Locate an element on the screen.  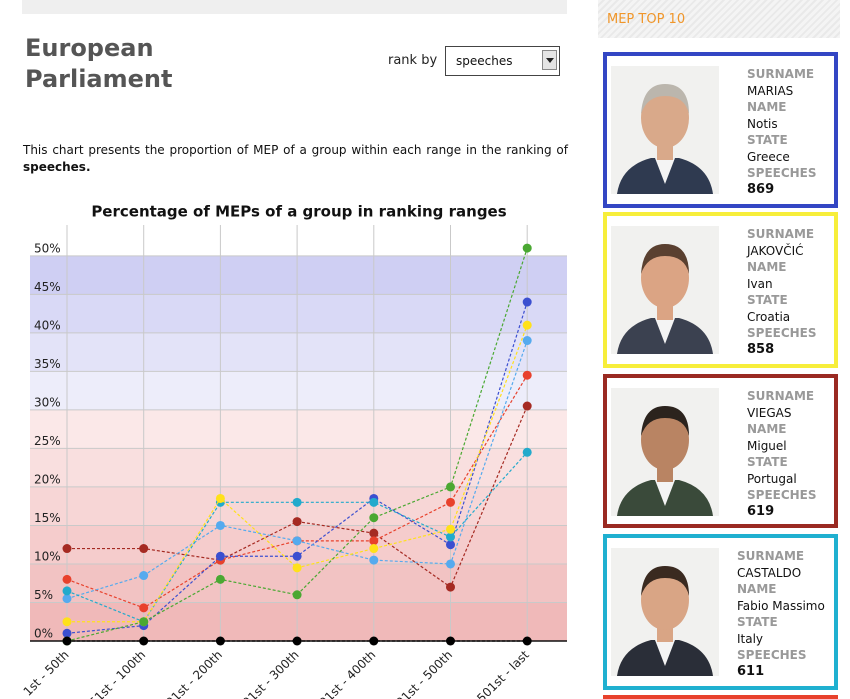
speeches: 858 is located at coordinates (761, 349).